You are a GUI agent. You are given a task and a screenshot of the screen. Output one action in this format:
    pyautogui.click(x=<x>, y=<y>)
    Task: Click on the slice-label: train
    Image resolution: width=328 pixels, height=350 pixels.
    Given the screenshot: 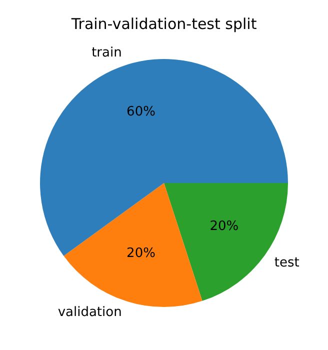 What is the action you would take?
    pyautogui.click(x=107, y=53)
    